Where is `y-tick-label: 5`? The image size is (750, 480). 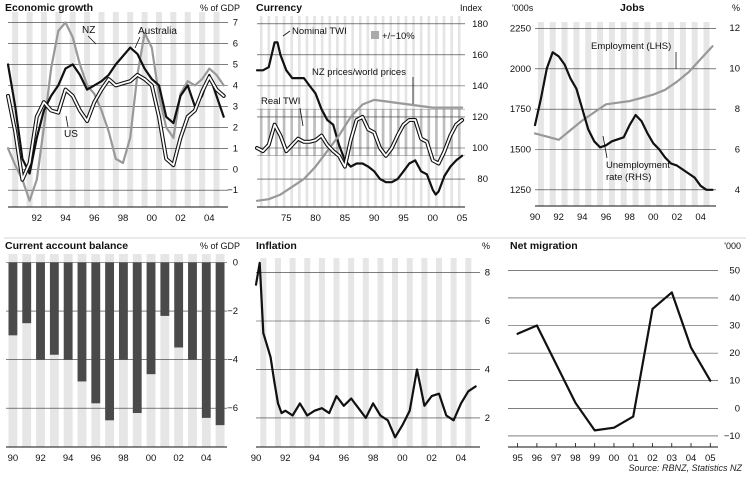 y-tick-label: 5 is located at coordinates (235, 64).